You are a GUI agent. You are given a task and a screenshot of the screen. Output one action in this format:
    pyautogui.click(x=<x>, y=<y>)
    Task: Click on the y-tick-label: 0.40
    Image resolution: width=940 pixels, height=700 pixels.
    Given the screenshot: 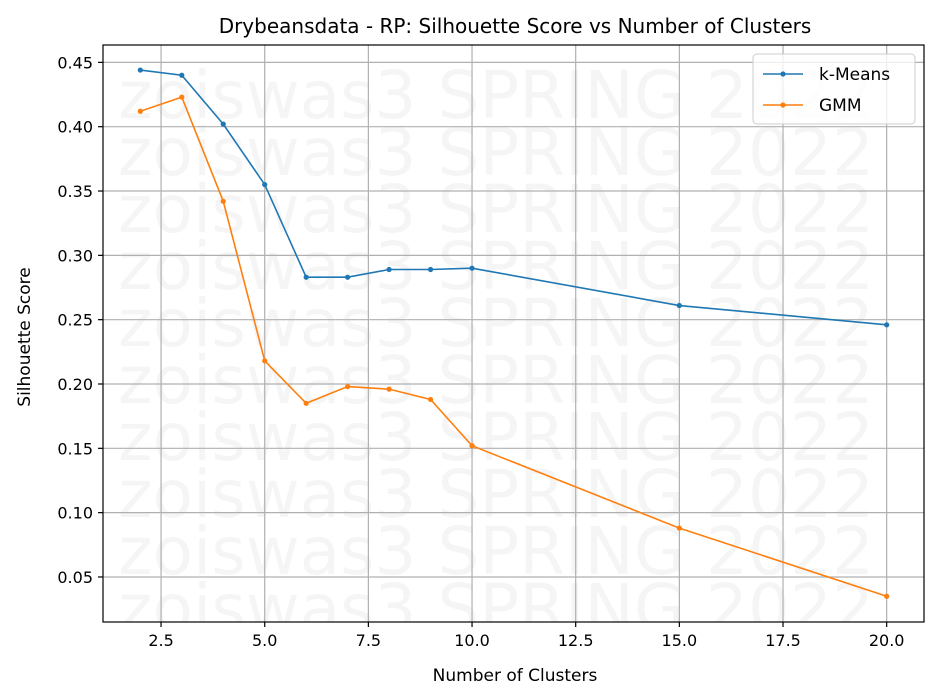 What is the action you would take?
    pyautogui.click(x=75, y=127)
    